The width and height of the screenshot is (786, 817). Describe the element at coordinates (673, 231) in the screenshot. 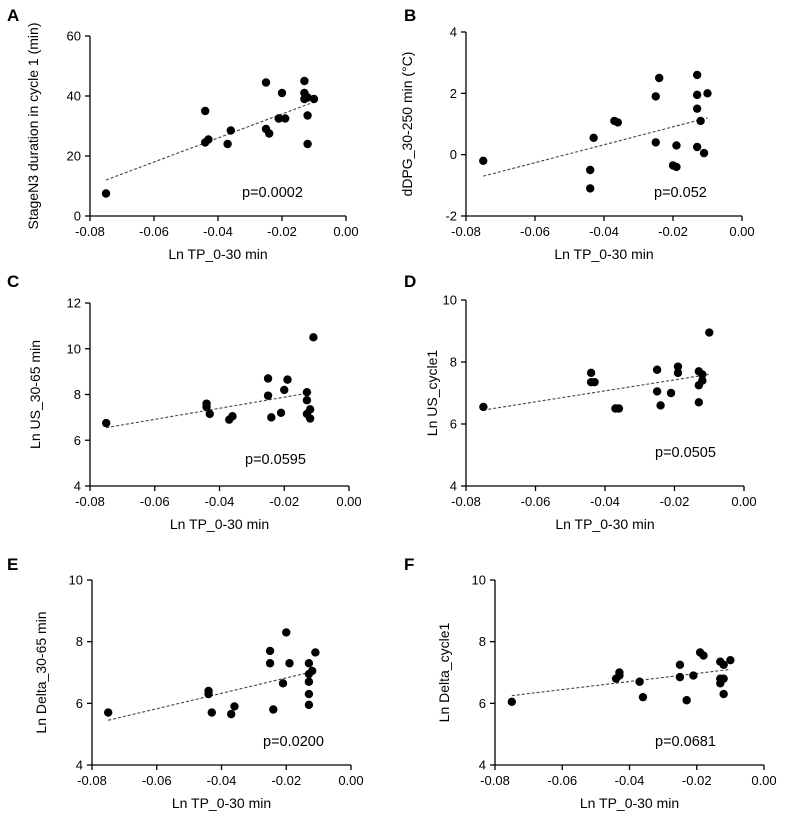

I see `panel-b-x-tick-label: -0.02` at that location.